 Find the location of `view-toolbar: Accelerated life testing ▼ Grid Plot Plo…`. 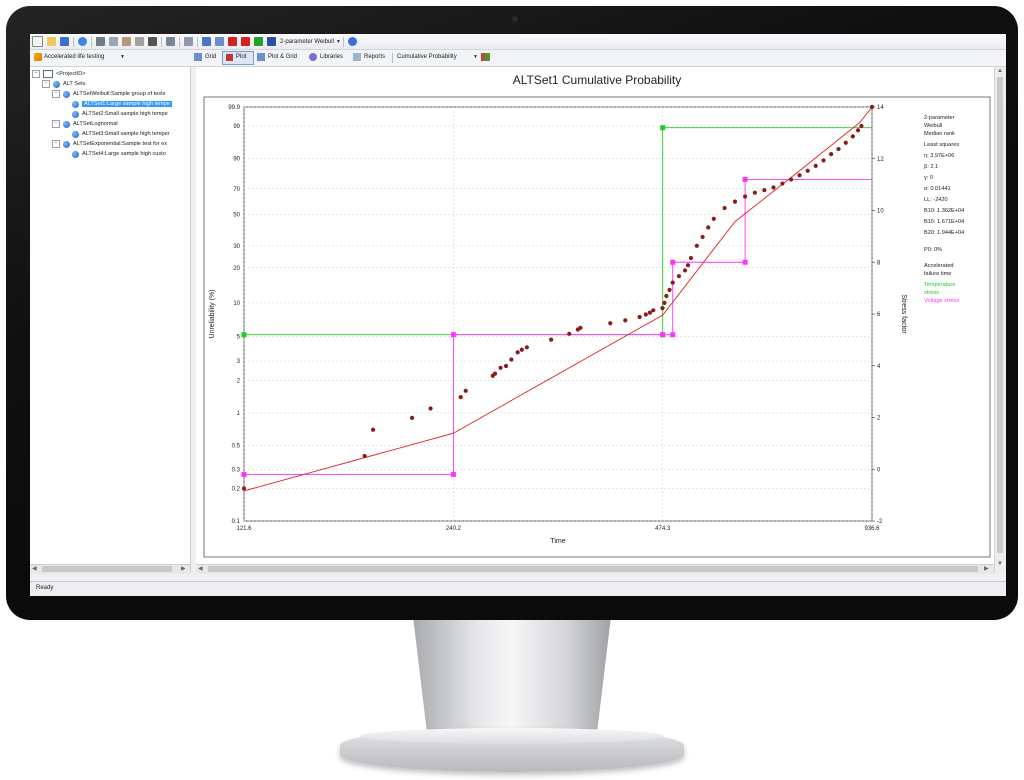

view-toolbar: Accelerated life testing ▼ Grid Plot Plo… is located at coordinates (518, 58).